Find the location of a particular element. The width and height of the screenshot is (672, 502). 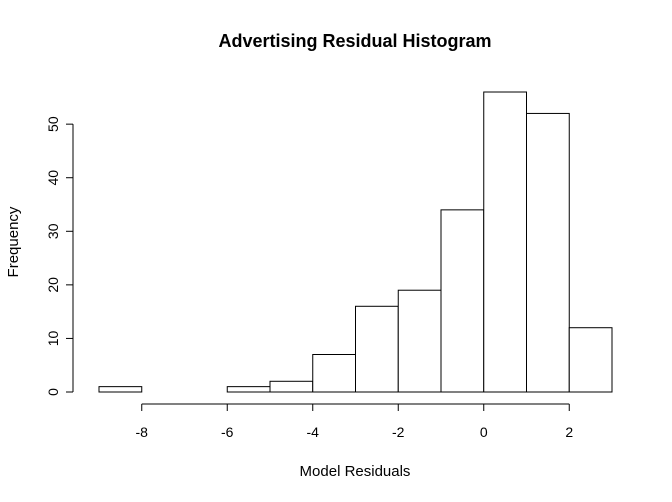

x-tick-label-2: 2 is located at coordinates (569, 432).